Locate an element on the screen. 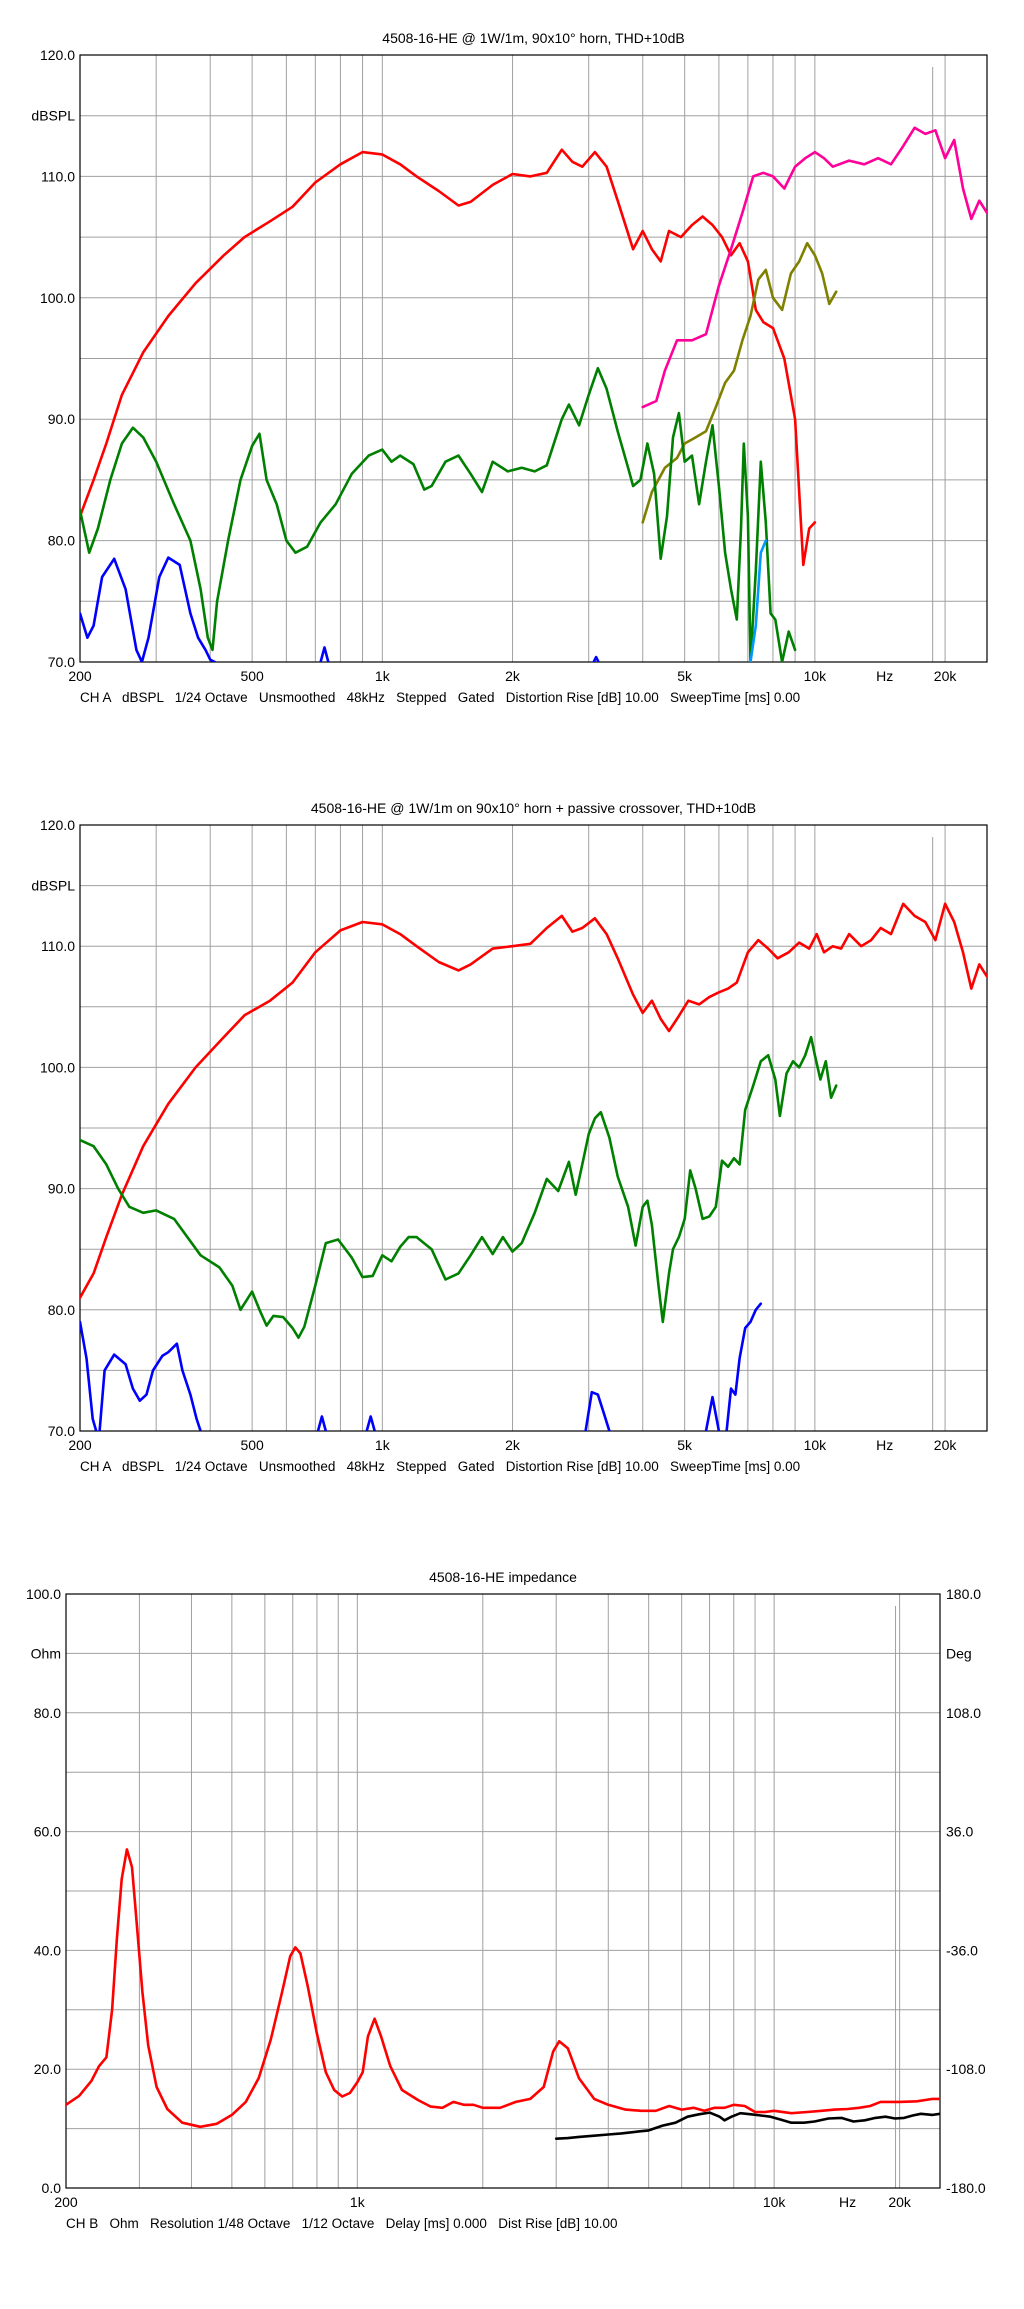 This screenshot has width=1024, height=2309. y2-tick-label: -108.0 is located at coordinates (966, 2069).